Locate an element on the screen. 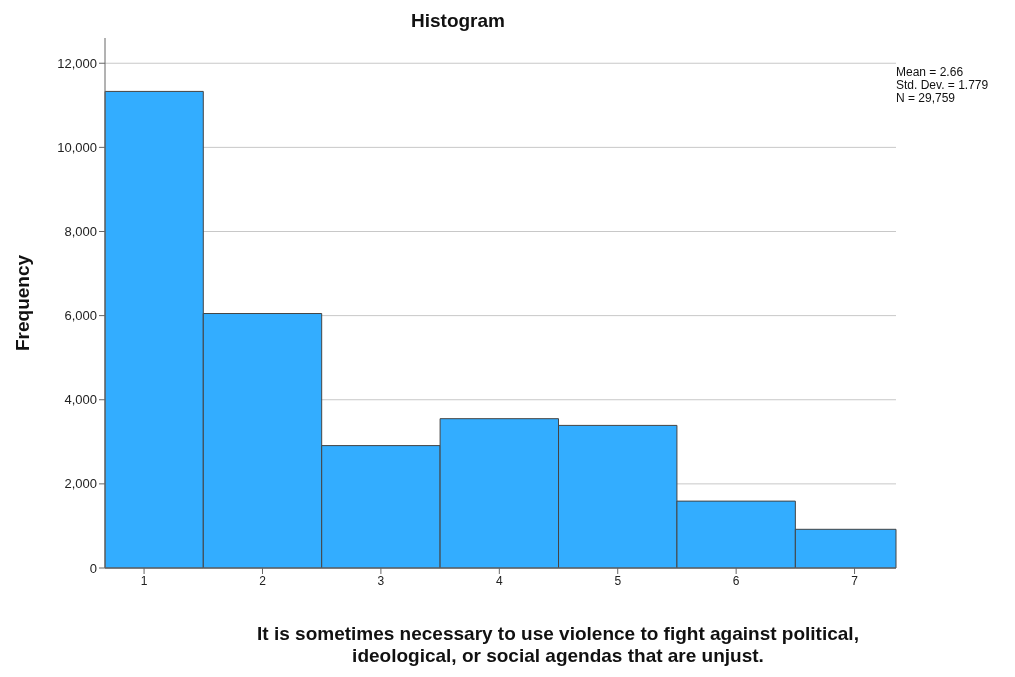 The height and width of the screenshot is (677, 1015). x-tick-label: 3 is located at coordinates (381, 580).